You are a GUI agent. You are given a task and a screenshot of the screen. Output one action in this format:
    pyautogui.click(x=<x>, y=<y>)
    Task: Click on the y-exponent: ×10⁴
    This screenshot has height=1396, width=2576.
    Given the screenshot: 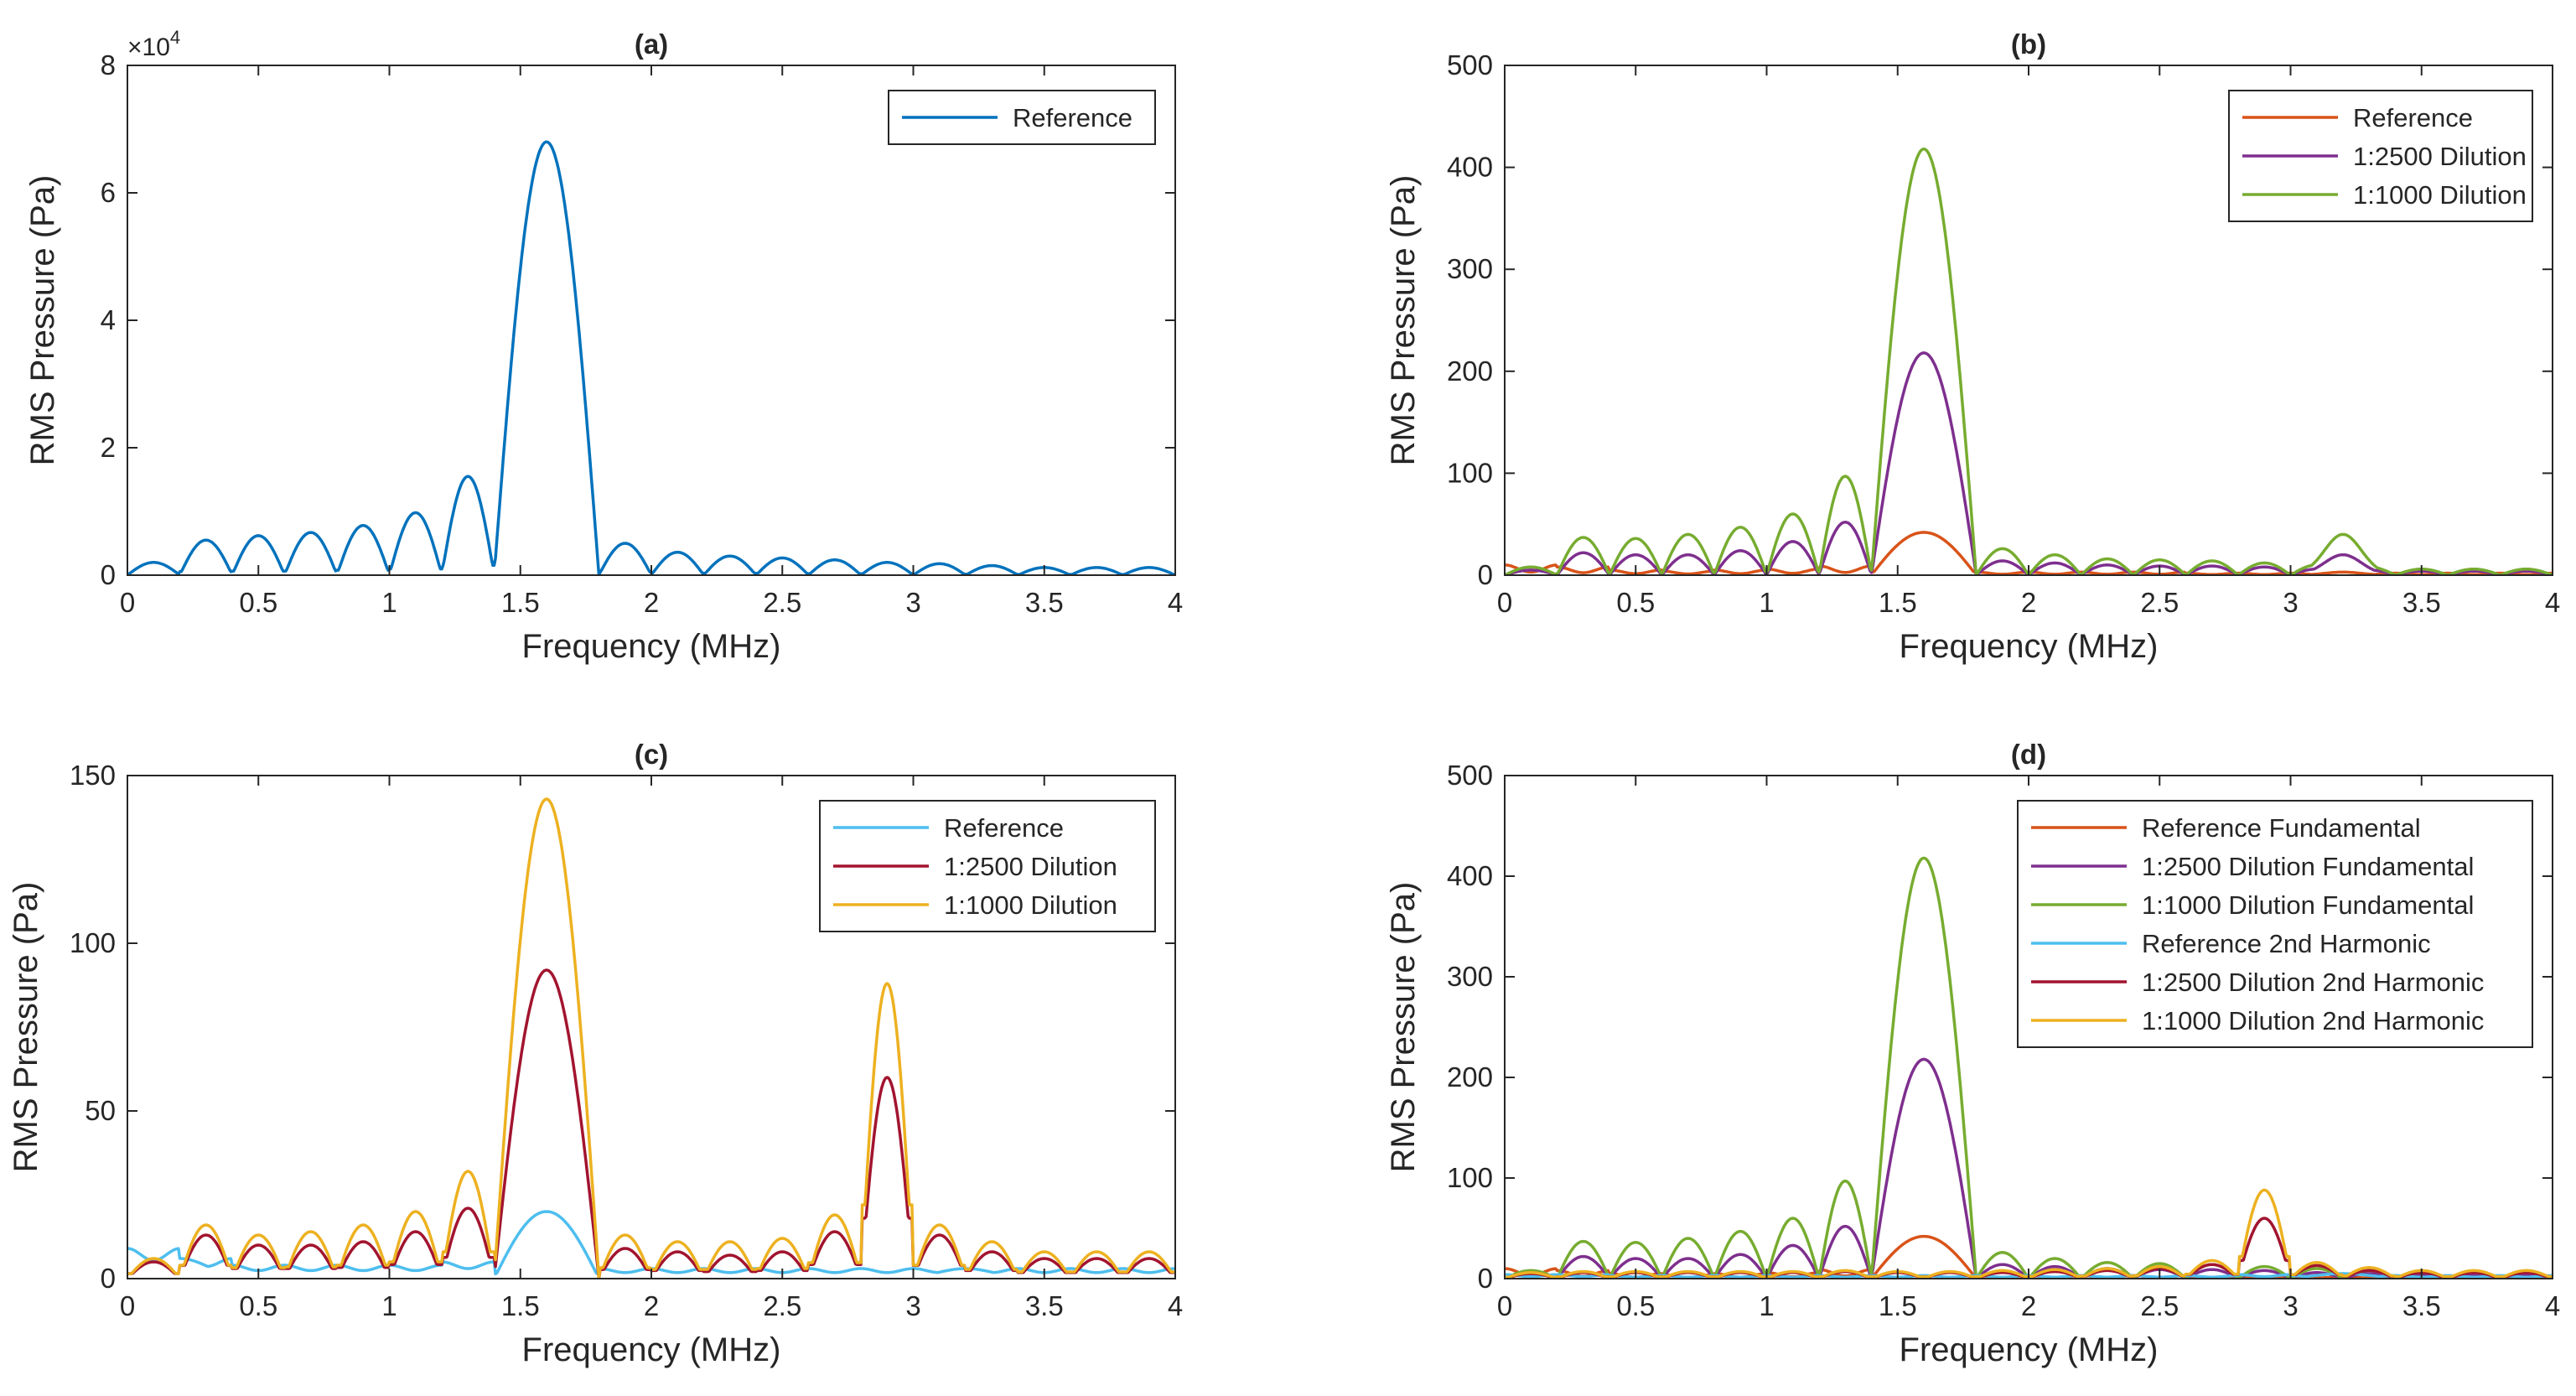 What is the action you would take?
    pyautogui.click(x=153, y=44)
    